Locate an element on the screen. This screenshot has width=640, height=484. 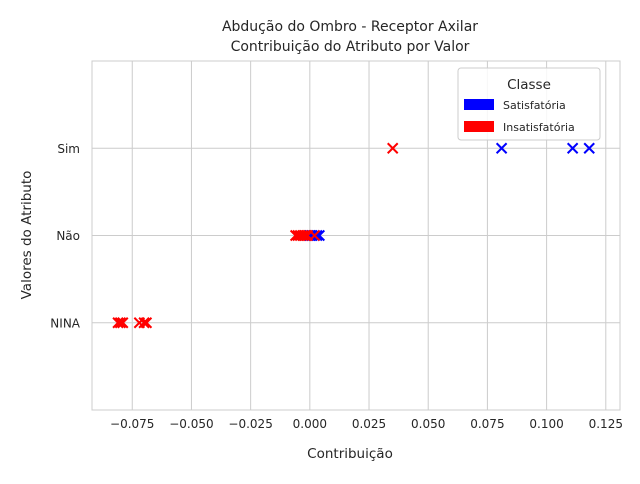
x-tick-label: −0.075 is located at coordinates (132, 424).